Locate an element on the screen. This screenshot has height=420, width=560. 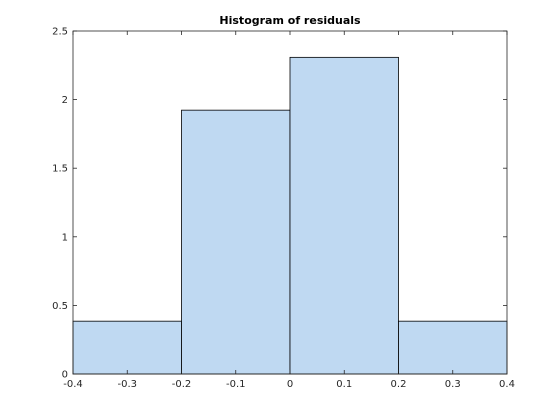
x-tick-label: -0.4 is located at coordinates (73, 384).